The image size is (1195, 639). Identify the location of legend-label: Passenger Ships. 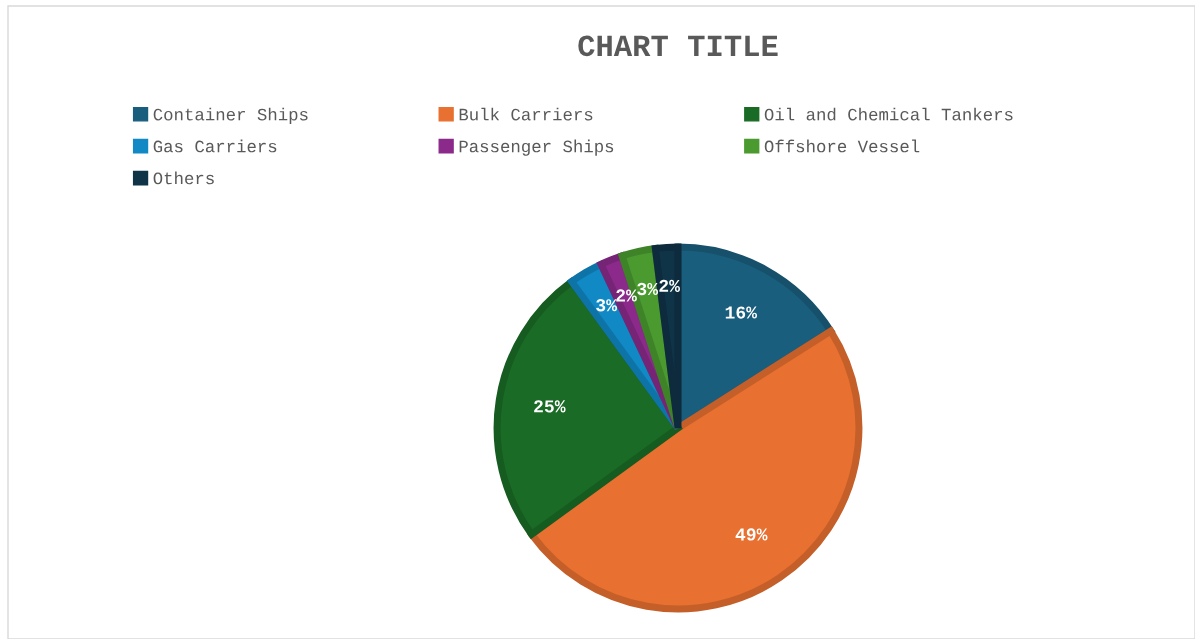
(536, 147).